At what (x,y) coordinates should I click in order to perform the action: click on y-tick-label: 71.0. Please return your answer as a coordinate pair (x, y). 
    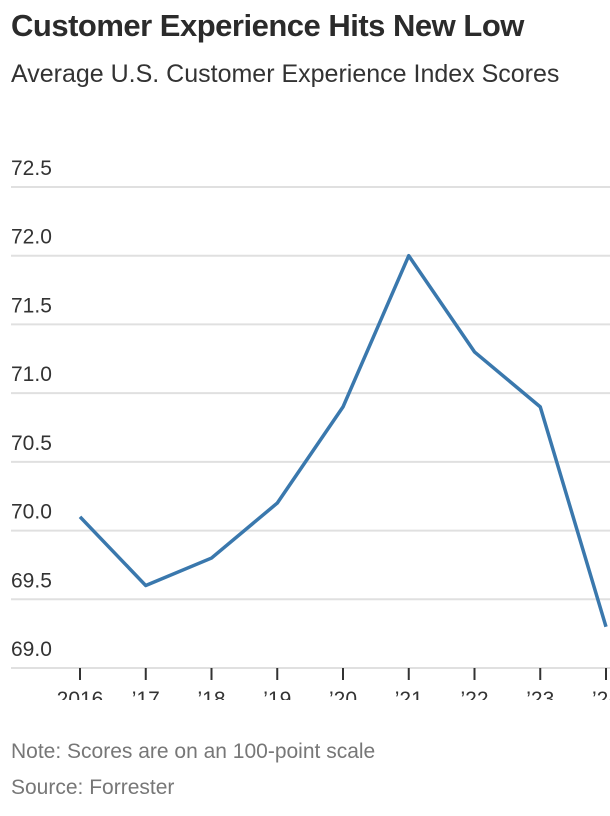
    Looking at the image, I should click on (31, 374).